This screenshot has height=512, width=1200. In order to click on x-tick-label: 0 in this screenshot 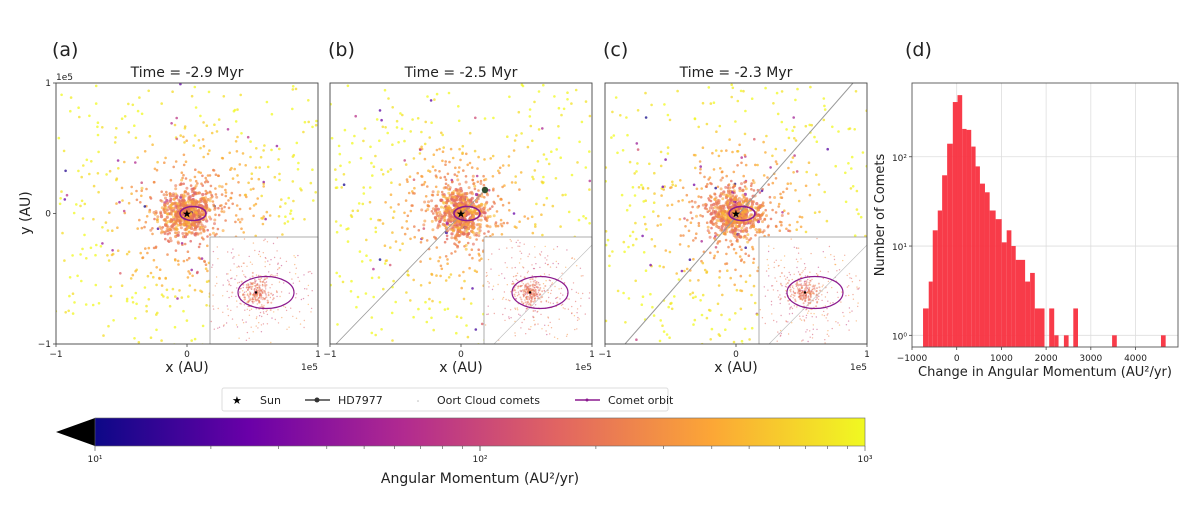, I will do `click(461, 355)`.